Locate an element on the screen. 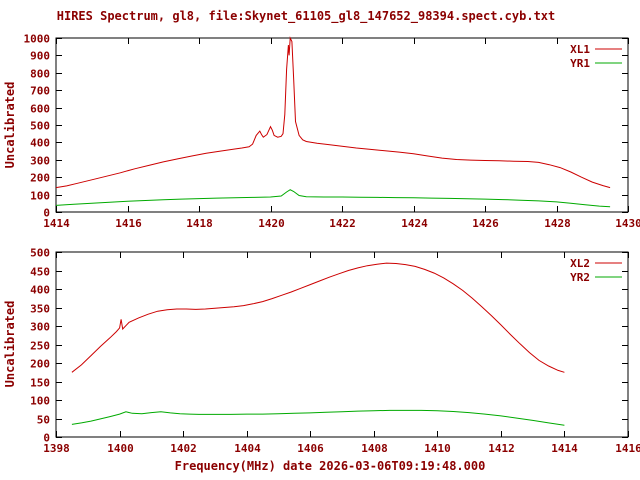 The height and width of the screenshot is (480, 640). x-tick-label: 1428 is located at coordinates (557, 223).